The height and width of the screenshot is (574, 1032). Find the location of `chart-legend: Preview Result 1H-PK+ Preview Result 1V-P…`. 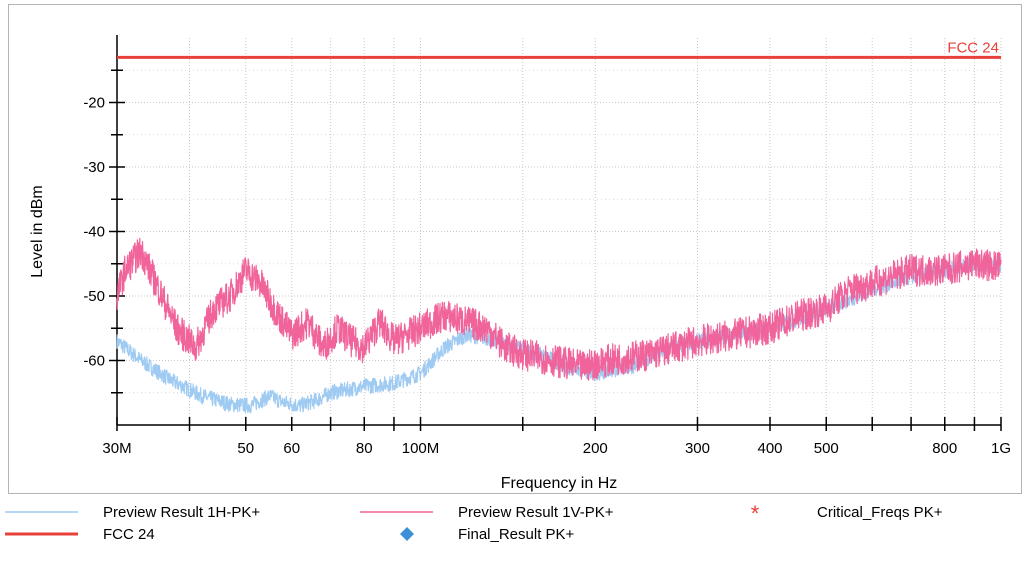

chart-legend: Preview Result 1H-PK+ Preview Result 1V-P… is located at coordinates (474, 522).